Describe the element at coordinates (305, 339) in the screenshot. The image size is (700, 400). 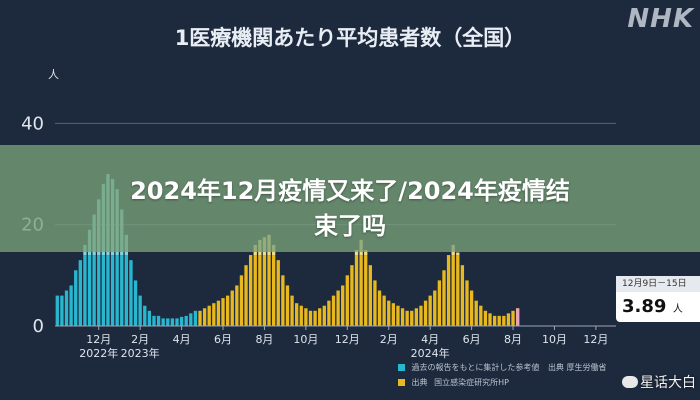
I see `x-tick-label: 10月` at that location.